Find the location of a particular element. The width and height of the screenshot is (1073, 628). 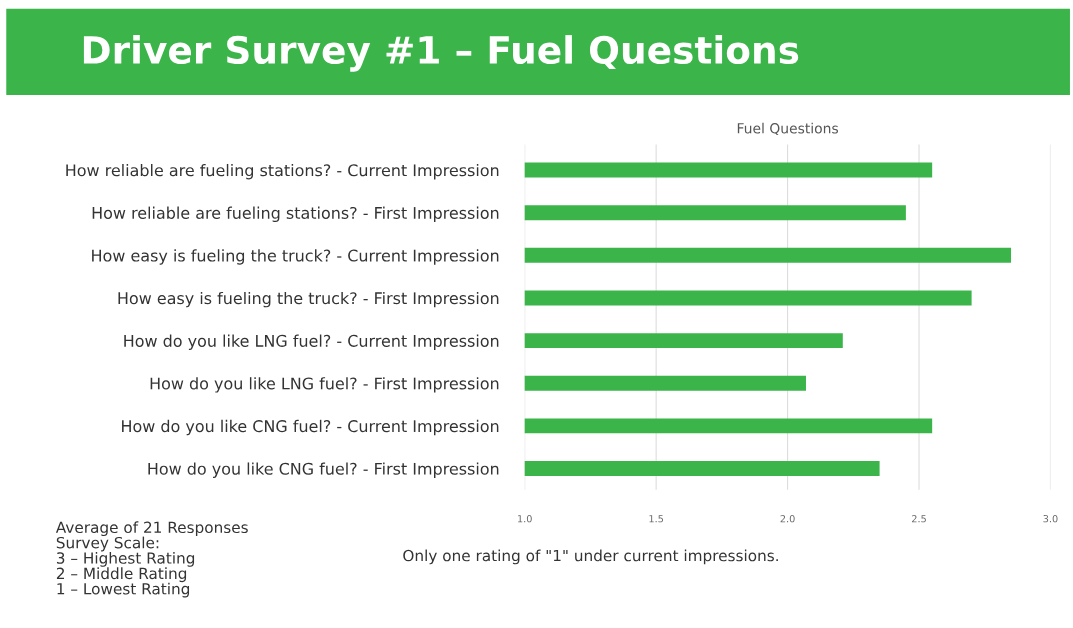

y-tick-label: How reliable are fueling stations? - First Impression is located at coordinates (295, 214).